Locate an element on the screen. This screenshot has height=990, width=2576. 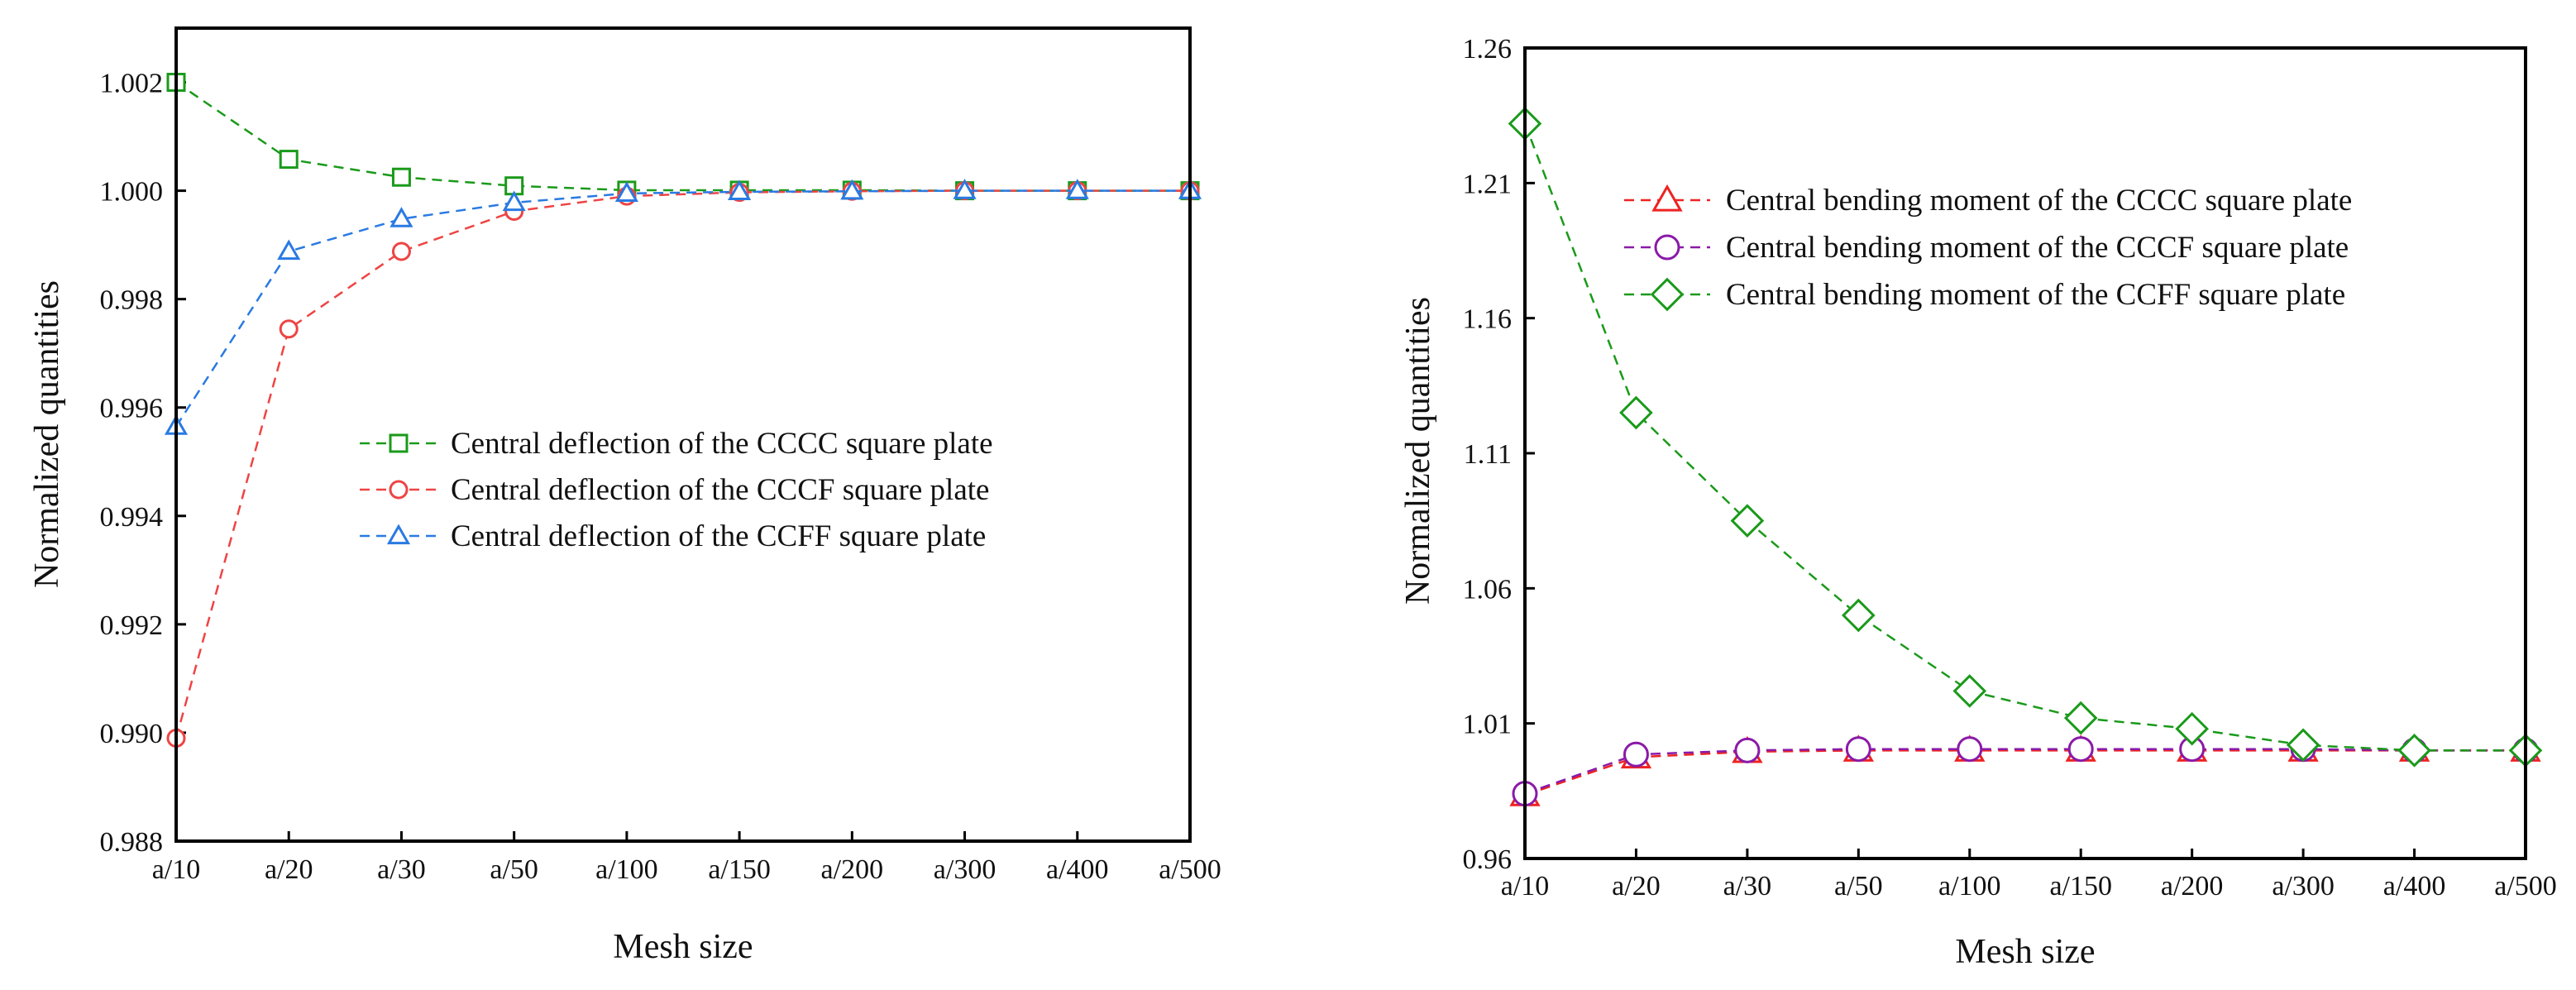
right-chart-y-tick-label: 1.11 is located at coordinates (1488, 454).